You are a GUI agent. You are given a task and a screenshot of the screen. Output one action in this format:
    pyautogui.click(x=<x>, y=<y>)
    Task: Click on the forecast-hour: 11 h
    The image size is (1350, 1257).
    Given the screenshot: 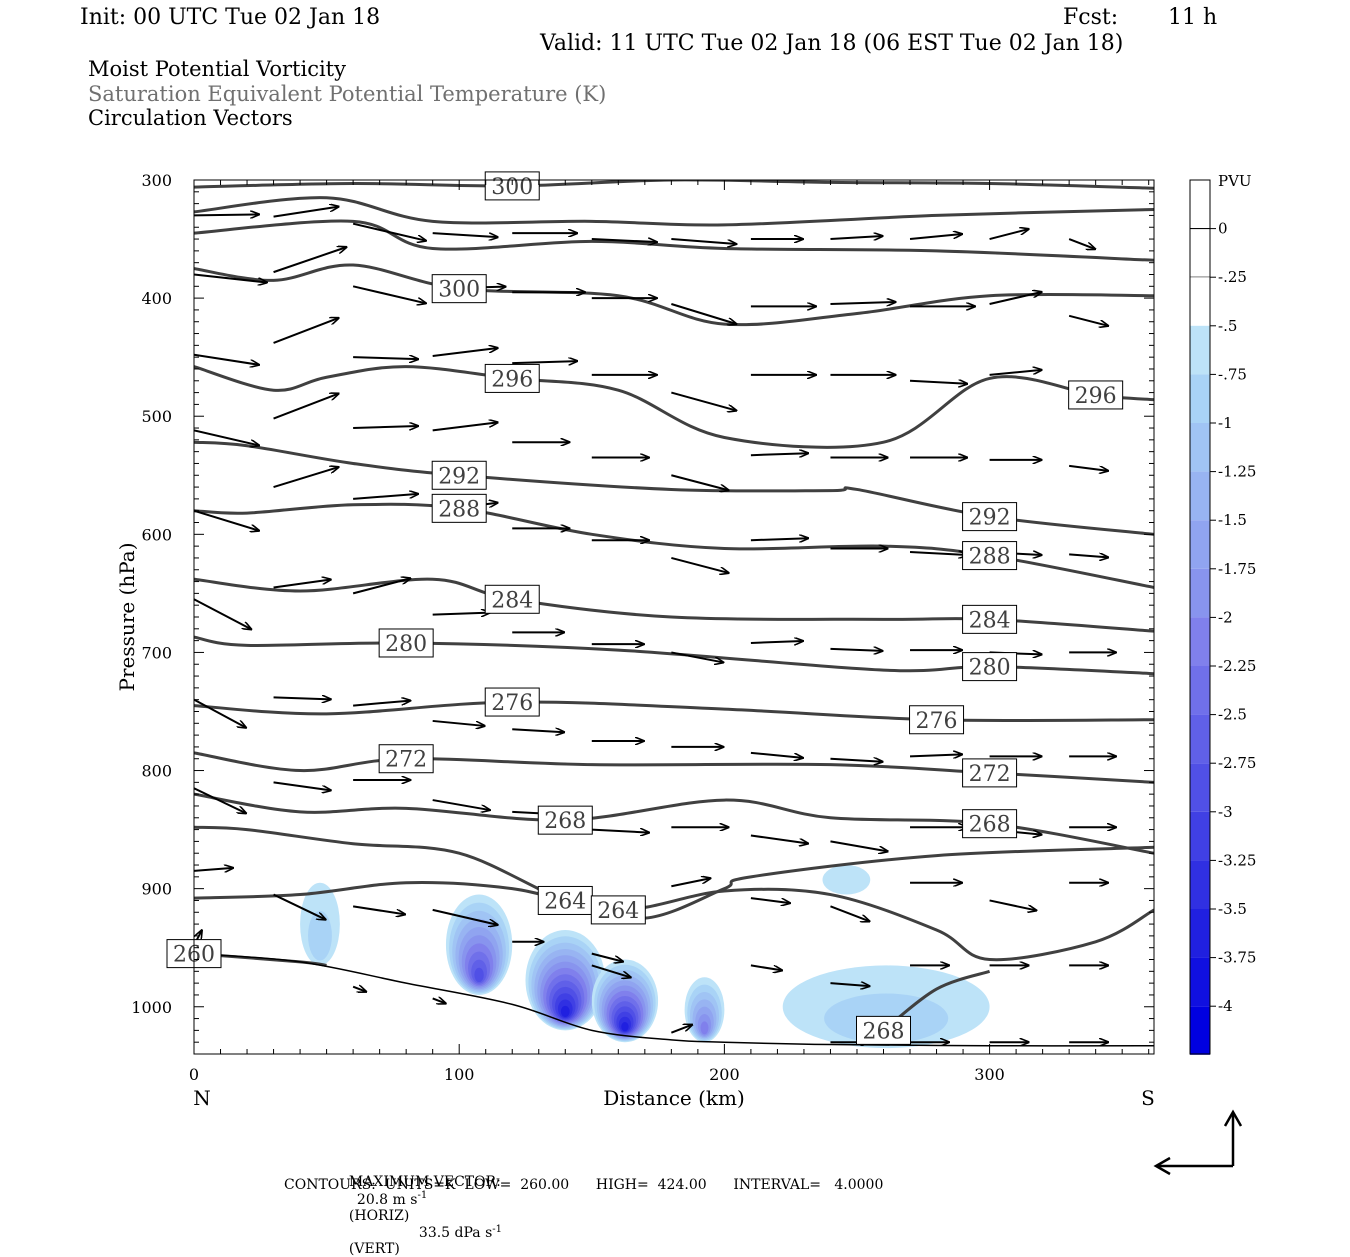 What is the action you would take?
    pyautogui.click(x=1193, y=17)
    